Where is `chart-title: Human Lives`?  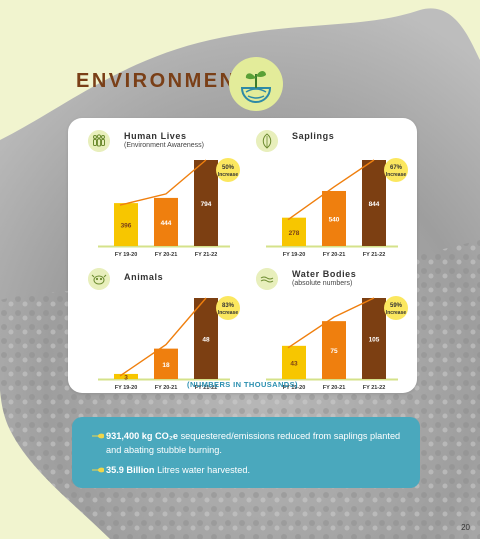
chart-title: Human Lives is located at coordinates (155, 136).